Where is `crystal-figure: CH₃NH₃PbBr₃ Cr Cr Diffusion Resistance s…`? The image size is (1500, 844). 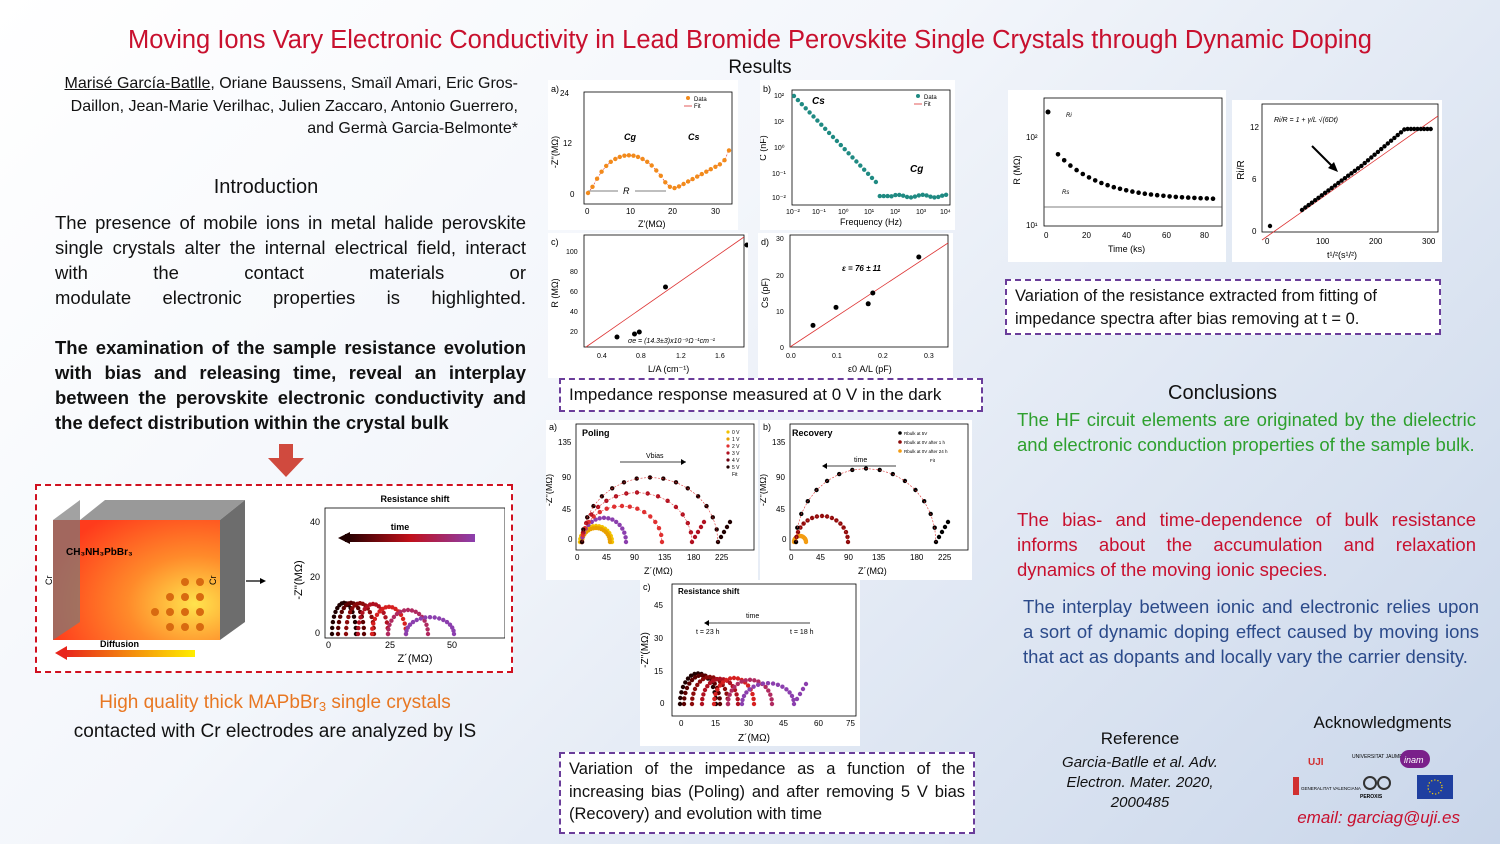
crystal-figure: CH₃NH₃PbBr₃ Cr Cr Diffusion Resistance s… is located at coordinates (274, 579).